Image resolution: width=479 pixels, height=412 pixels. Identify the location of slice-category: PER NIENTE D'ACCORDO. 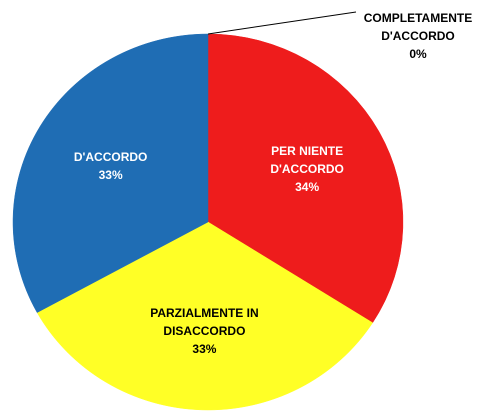
(307, 160).